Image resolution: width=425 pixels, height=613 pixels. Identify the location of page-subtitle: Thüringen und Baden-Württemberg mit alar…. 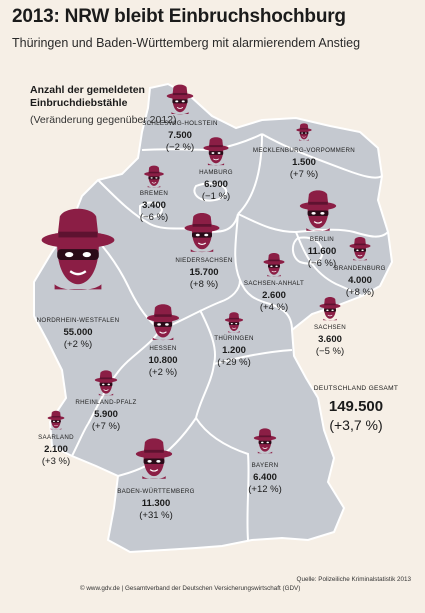
(186, 43).